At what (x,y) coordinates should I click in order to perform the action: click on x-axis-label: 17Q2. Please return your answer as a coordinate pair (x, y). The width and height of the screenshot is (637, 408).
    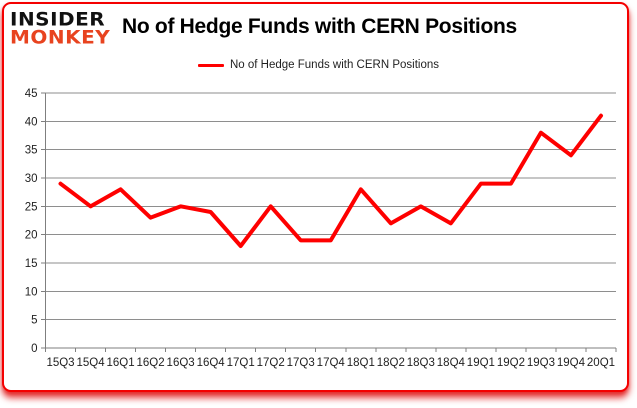
    Looking at the image, I should click on (271, 363).